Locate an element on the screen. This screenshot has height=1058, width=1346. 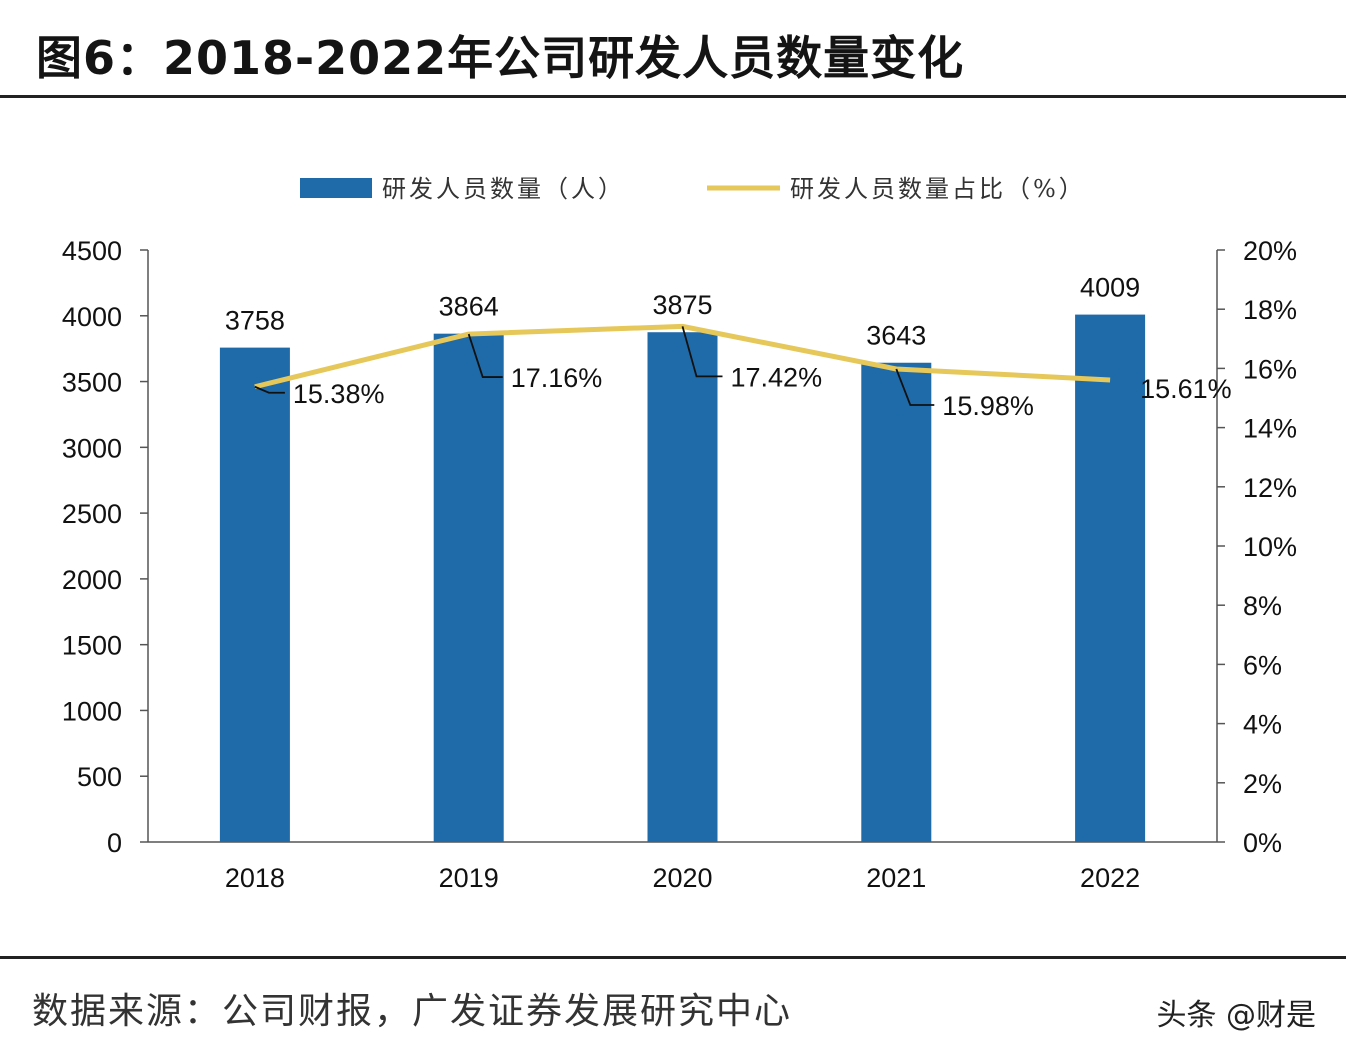
legend-swatch-bar is located at coordinates (336, 188).